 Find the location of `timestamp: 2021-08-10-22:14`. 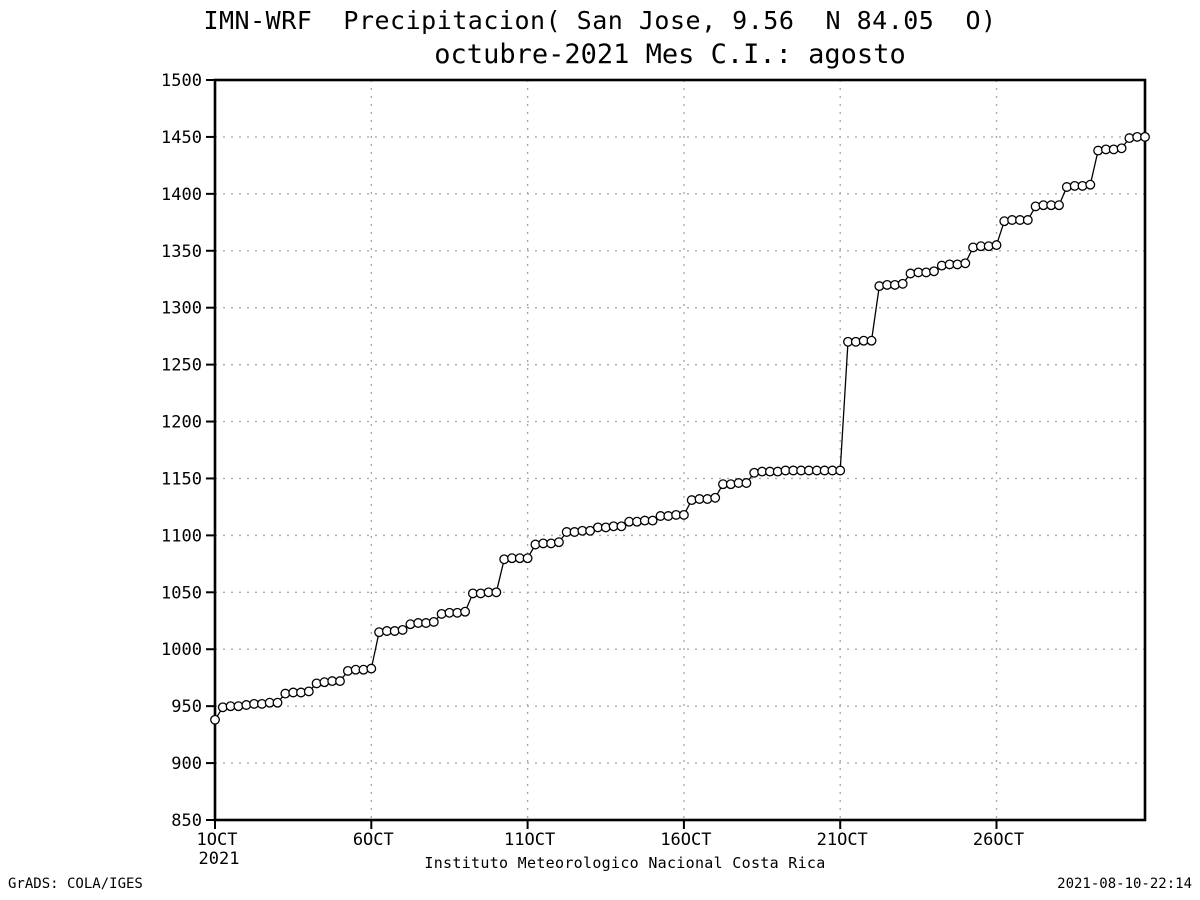

timestamp: 2021-08-10-22:14 is located at coordinates (1124, 884).